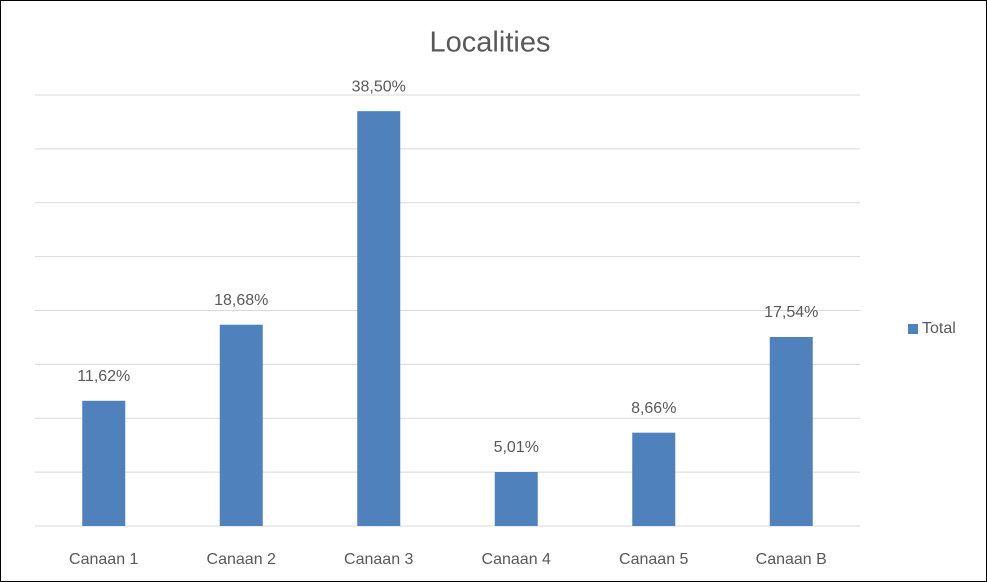 This screenshot has height=582, width=987. What do you see at coordinates (490, 43) in the screenshot?
I see `chart-title: Localities` at bounding box center [490, 43].